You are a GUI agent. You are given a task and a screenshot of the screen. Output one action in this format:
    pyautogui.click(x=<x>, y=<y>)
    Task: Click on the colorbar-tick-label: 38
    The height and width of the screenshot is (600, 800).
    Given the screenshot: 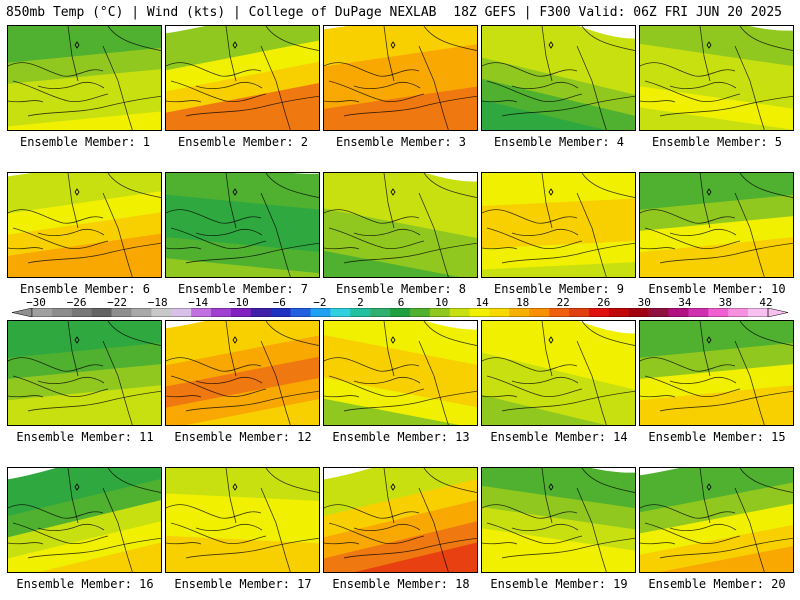 What is the action you would take?
    pyautogui.click(x=725, y=302)
    